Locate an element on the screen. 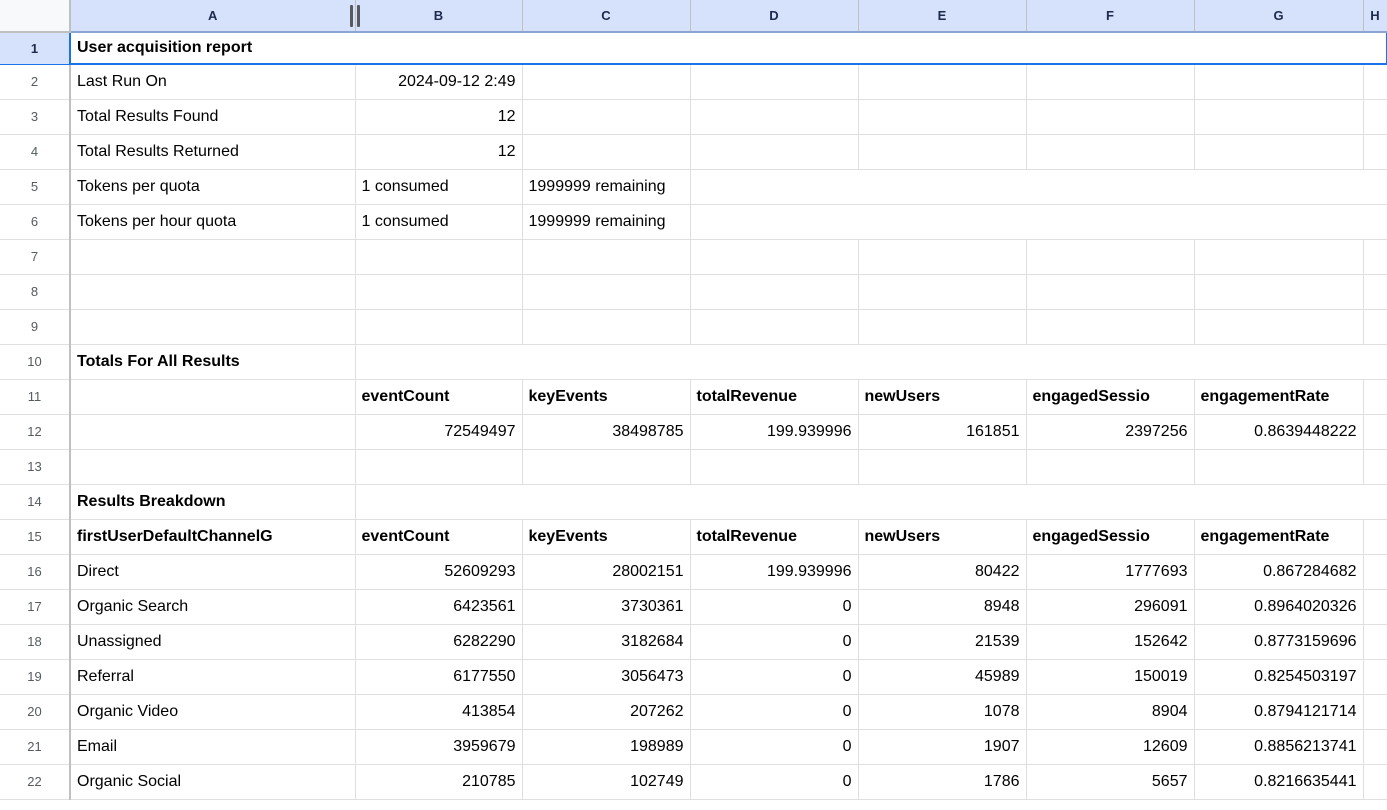 Image resolution: width=1387 pixels, height=810 pixels. cell-C19: 3056473 is located at coordinates (606, 677).